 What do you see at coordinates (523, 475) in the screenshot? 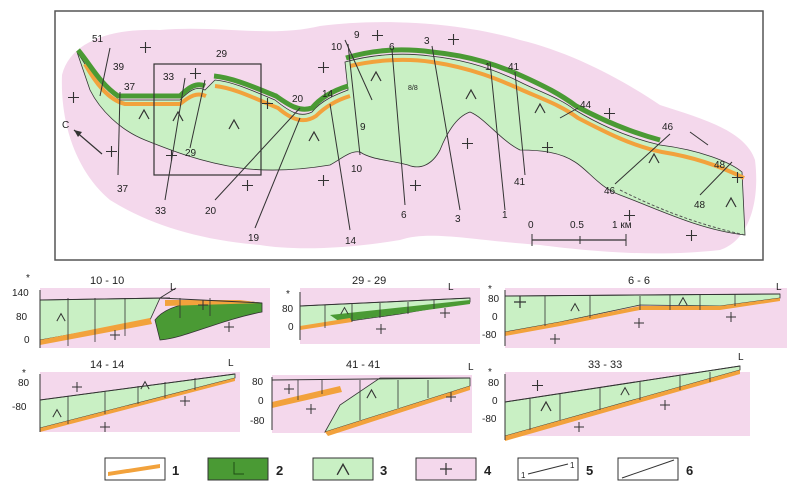
I see `legend-end-a: 1` at bounding box center [523, 475].